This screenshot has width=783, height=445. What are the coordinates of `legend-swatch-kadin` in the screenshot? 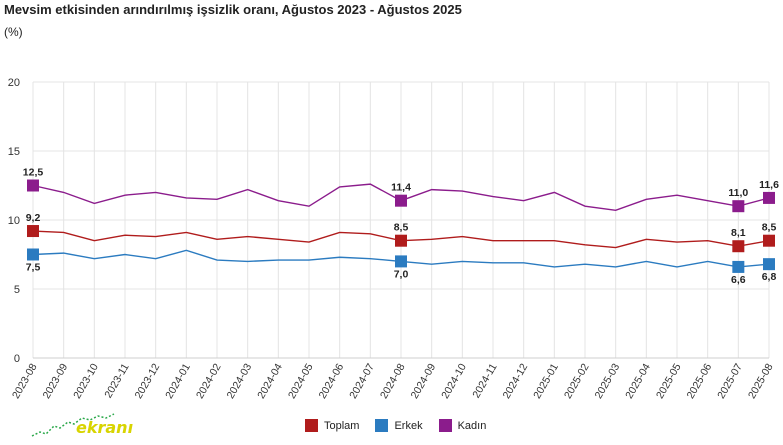 It's located at (445, 425).